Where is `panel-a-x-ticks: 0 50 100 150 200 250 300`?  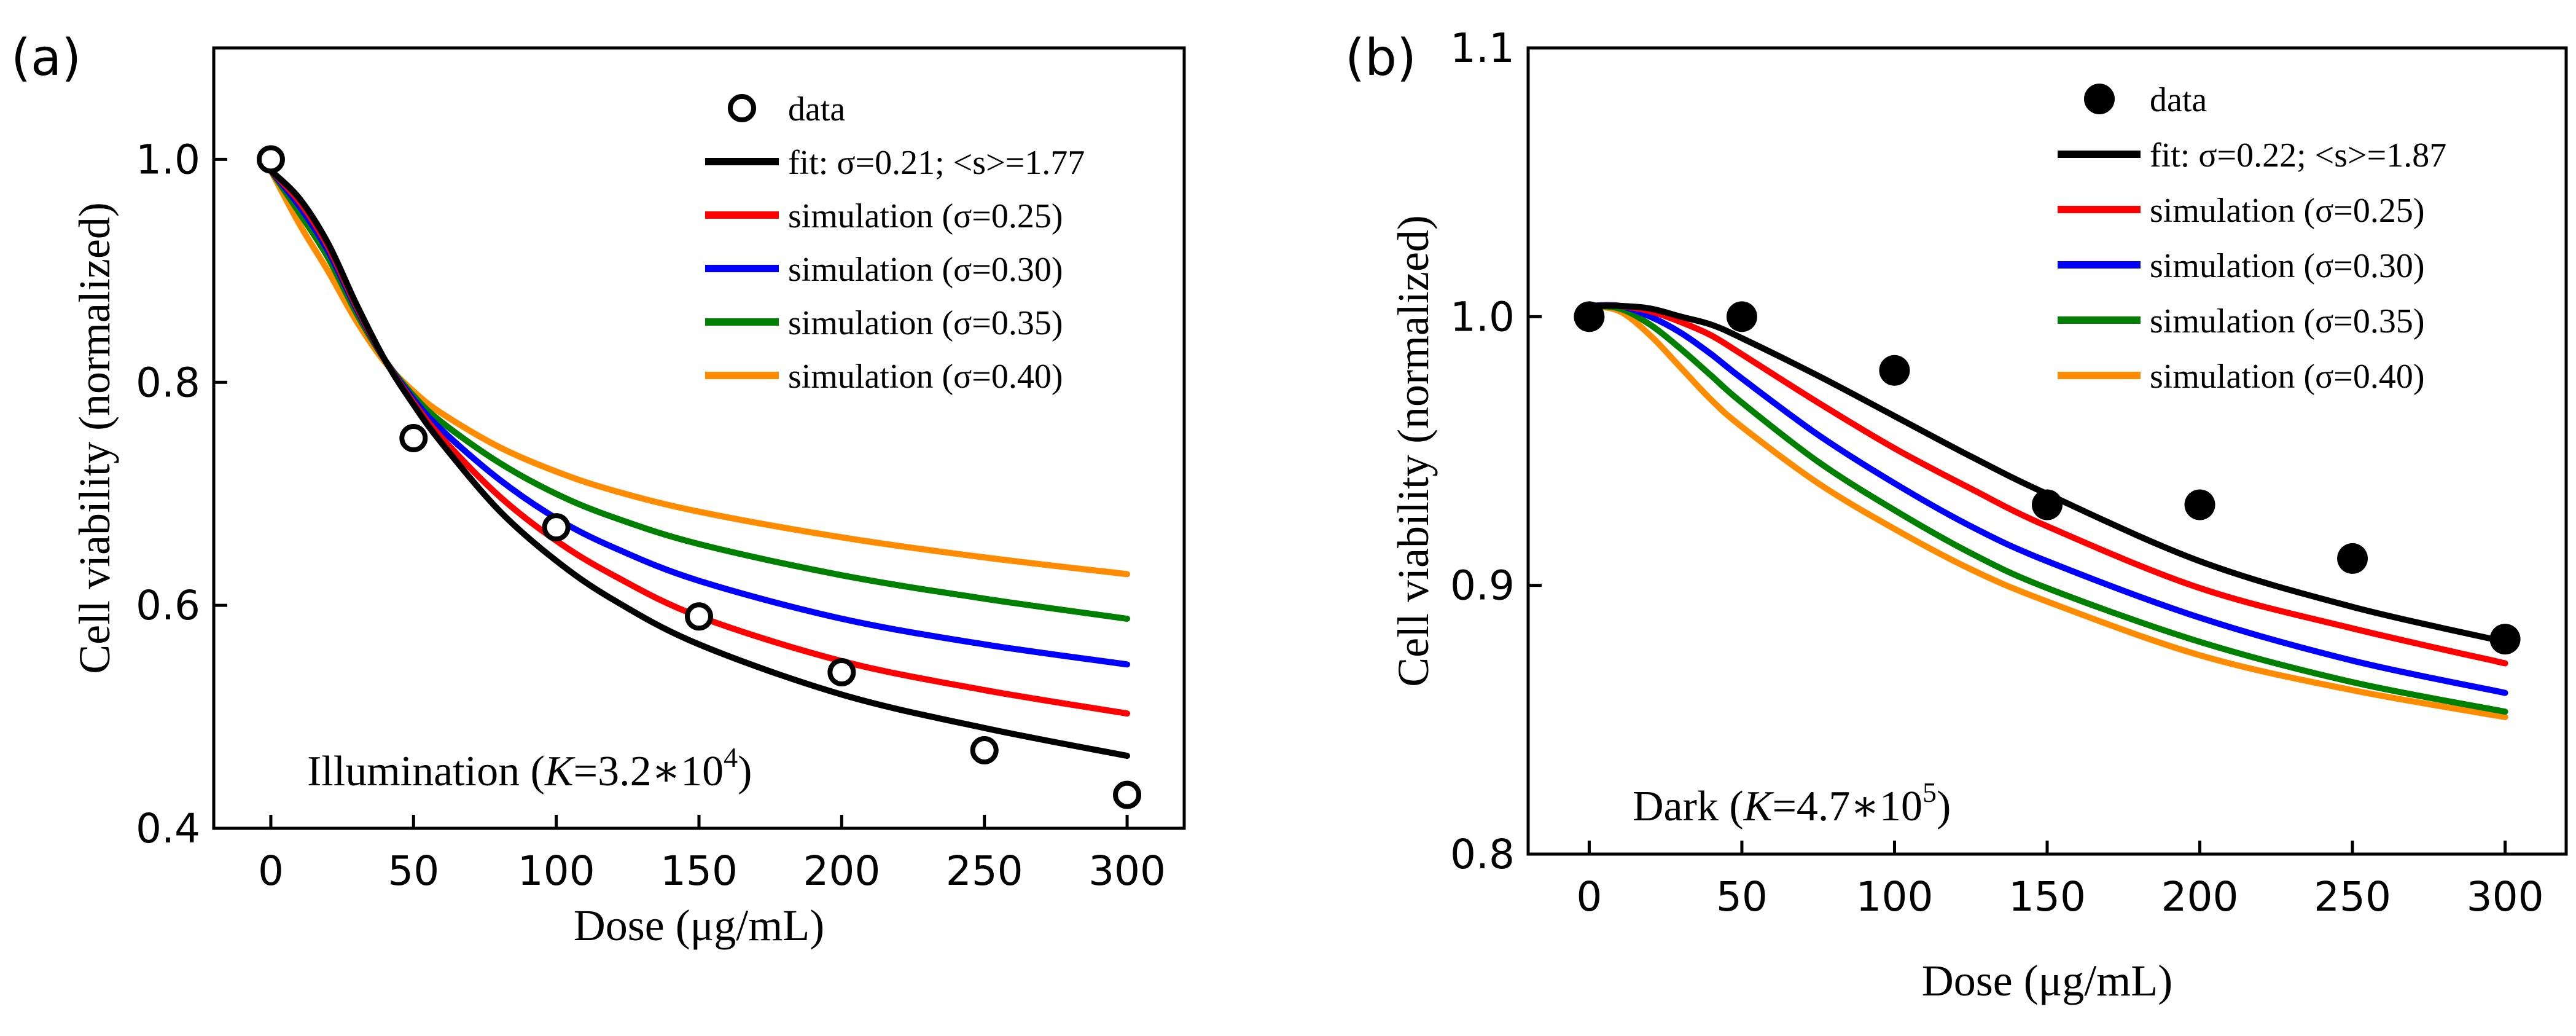
panel-a-x-ticks: 0 50 100 150 200 250 300 is located at coordinates (712, 855).